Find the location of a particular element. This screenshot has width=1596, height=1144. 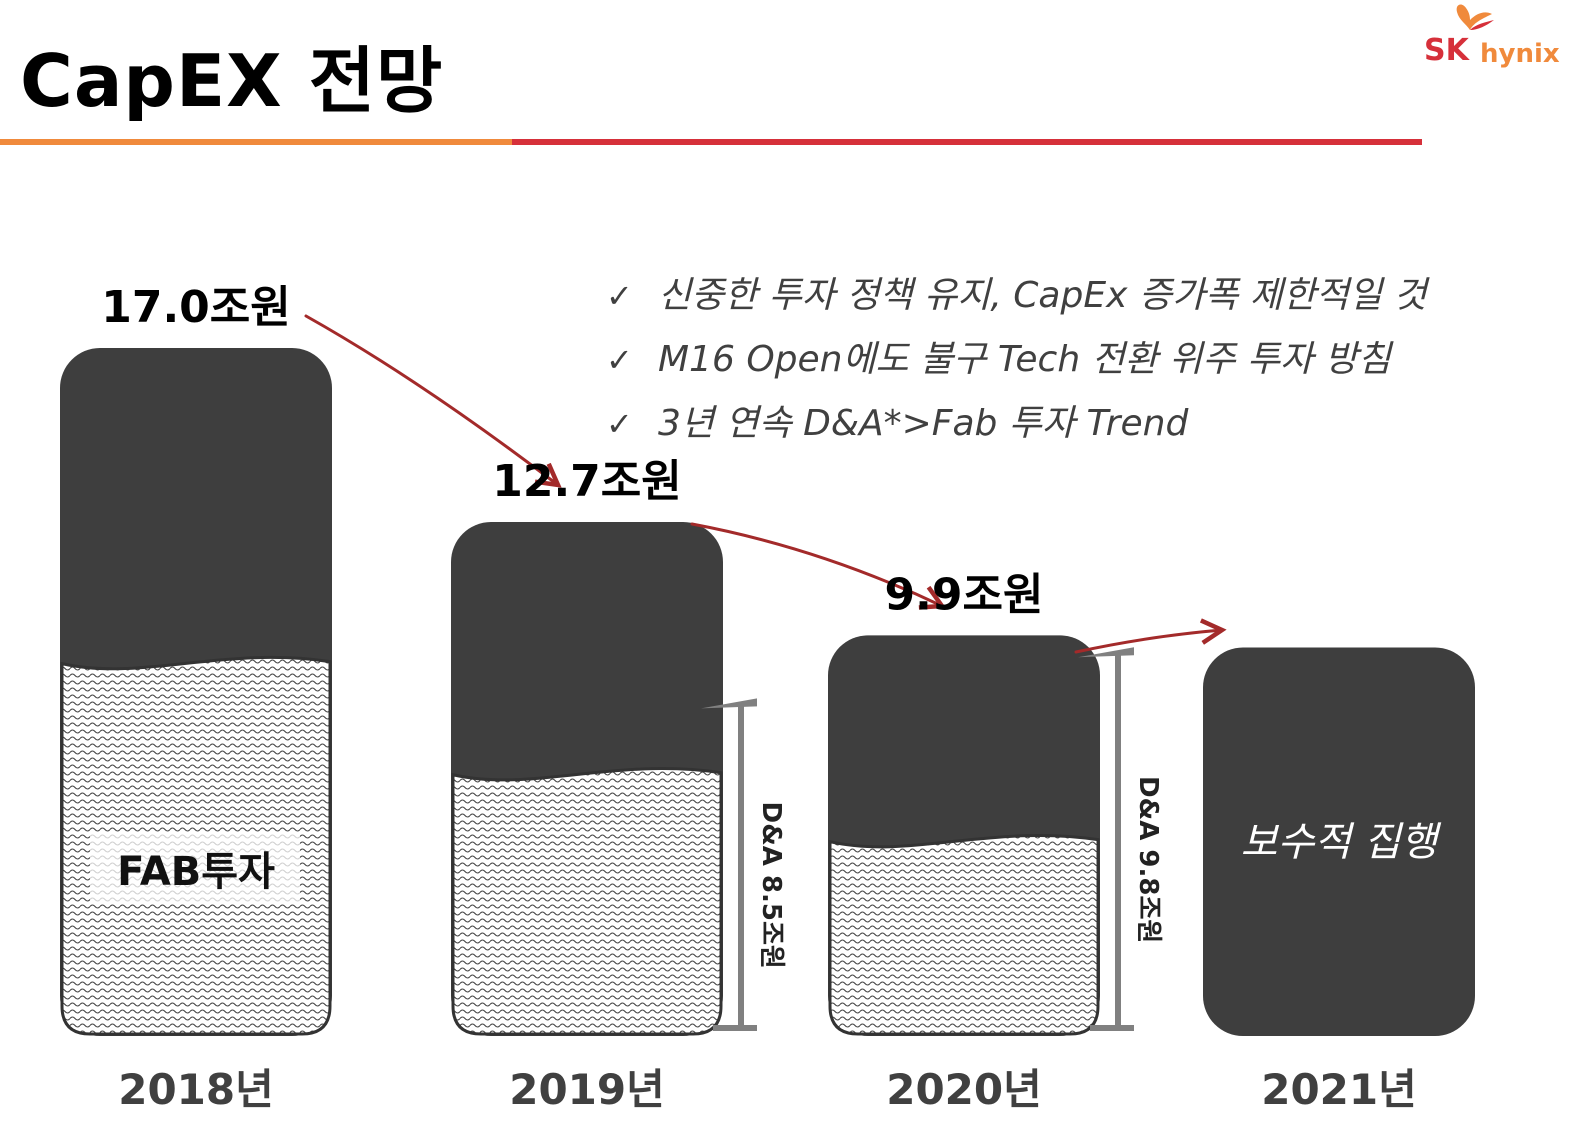

dna-bracket: D&A 8.5조원 is located at coordinates (743, 864).